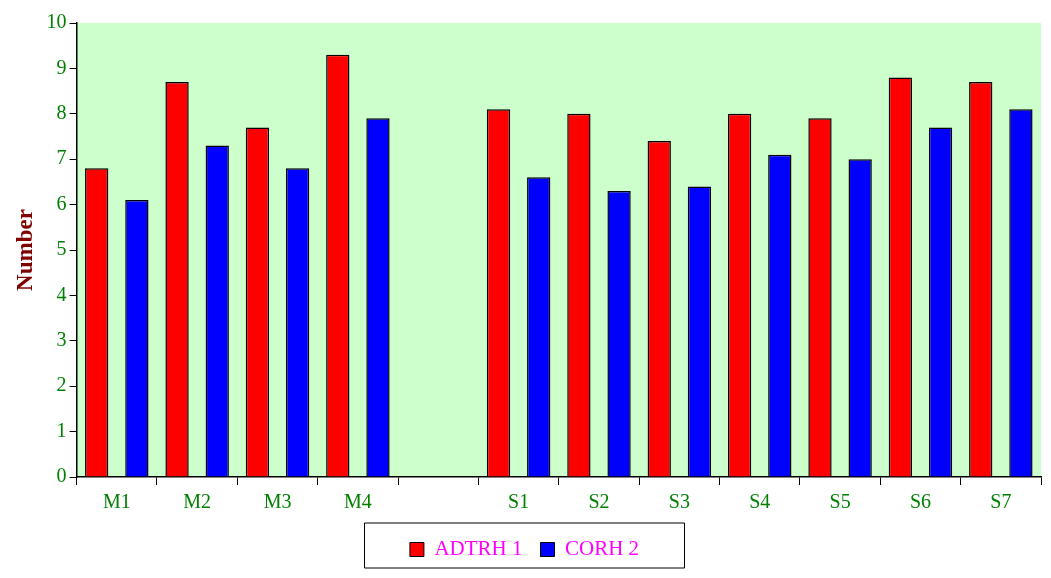 Image resolution: width=1051 pixels, height=578 pixels. Describe the element at coordinates (61, 248) in the screenshot. I see `y-tick-label: 5` at that location.